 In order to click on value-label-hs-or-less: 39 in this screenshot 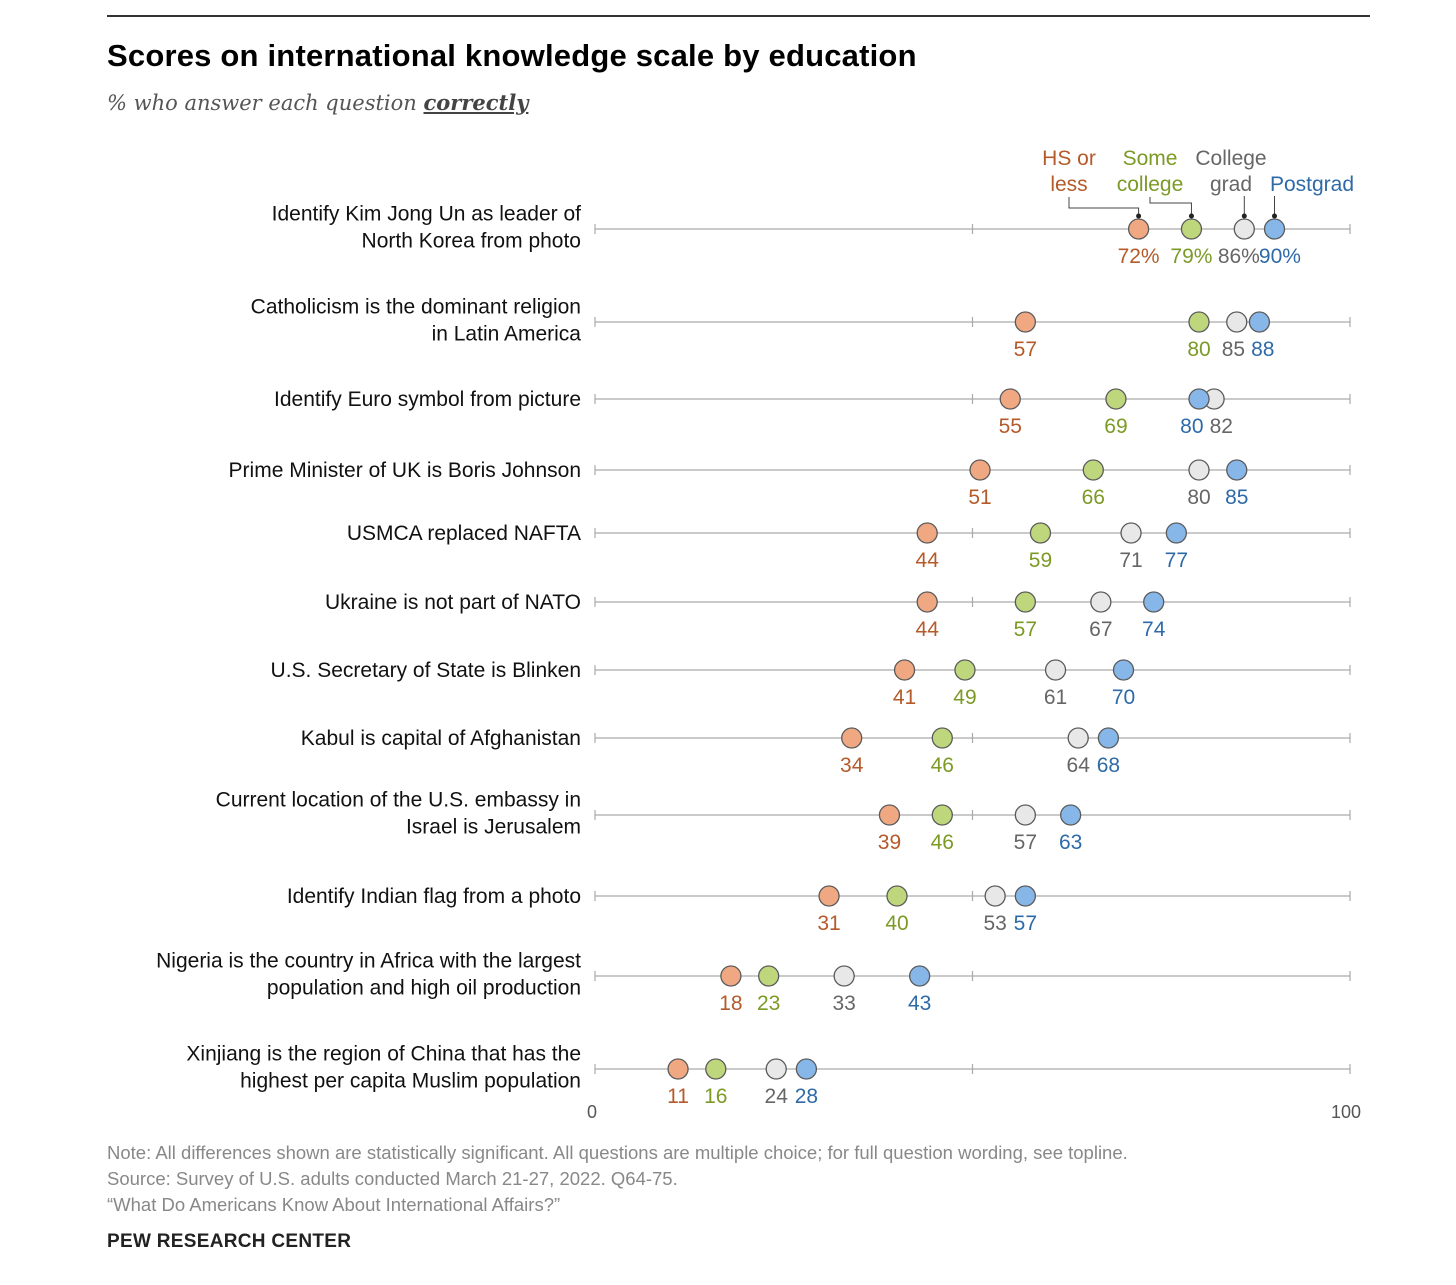, I will do `click(889, 842)`.